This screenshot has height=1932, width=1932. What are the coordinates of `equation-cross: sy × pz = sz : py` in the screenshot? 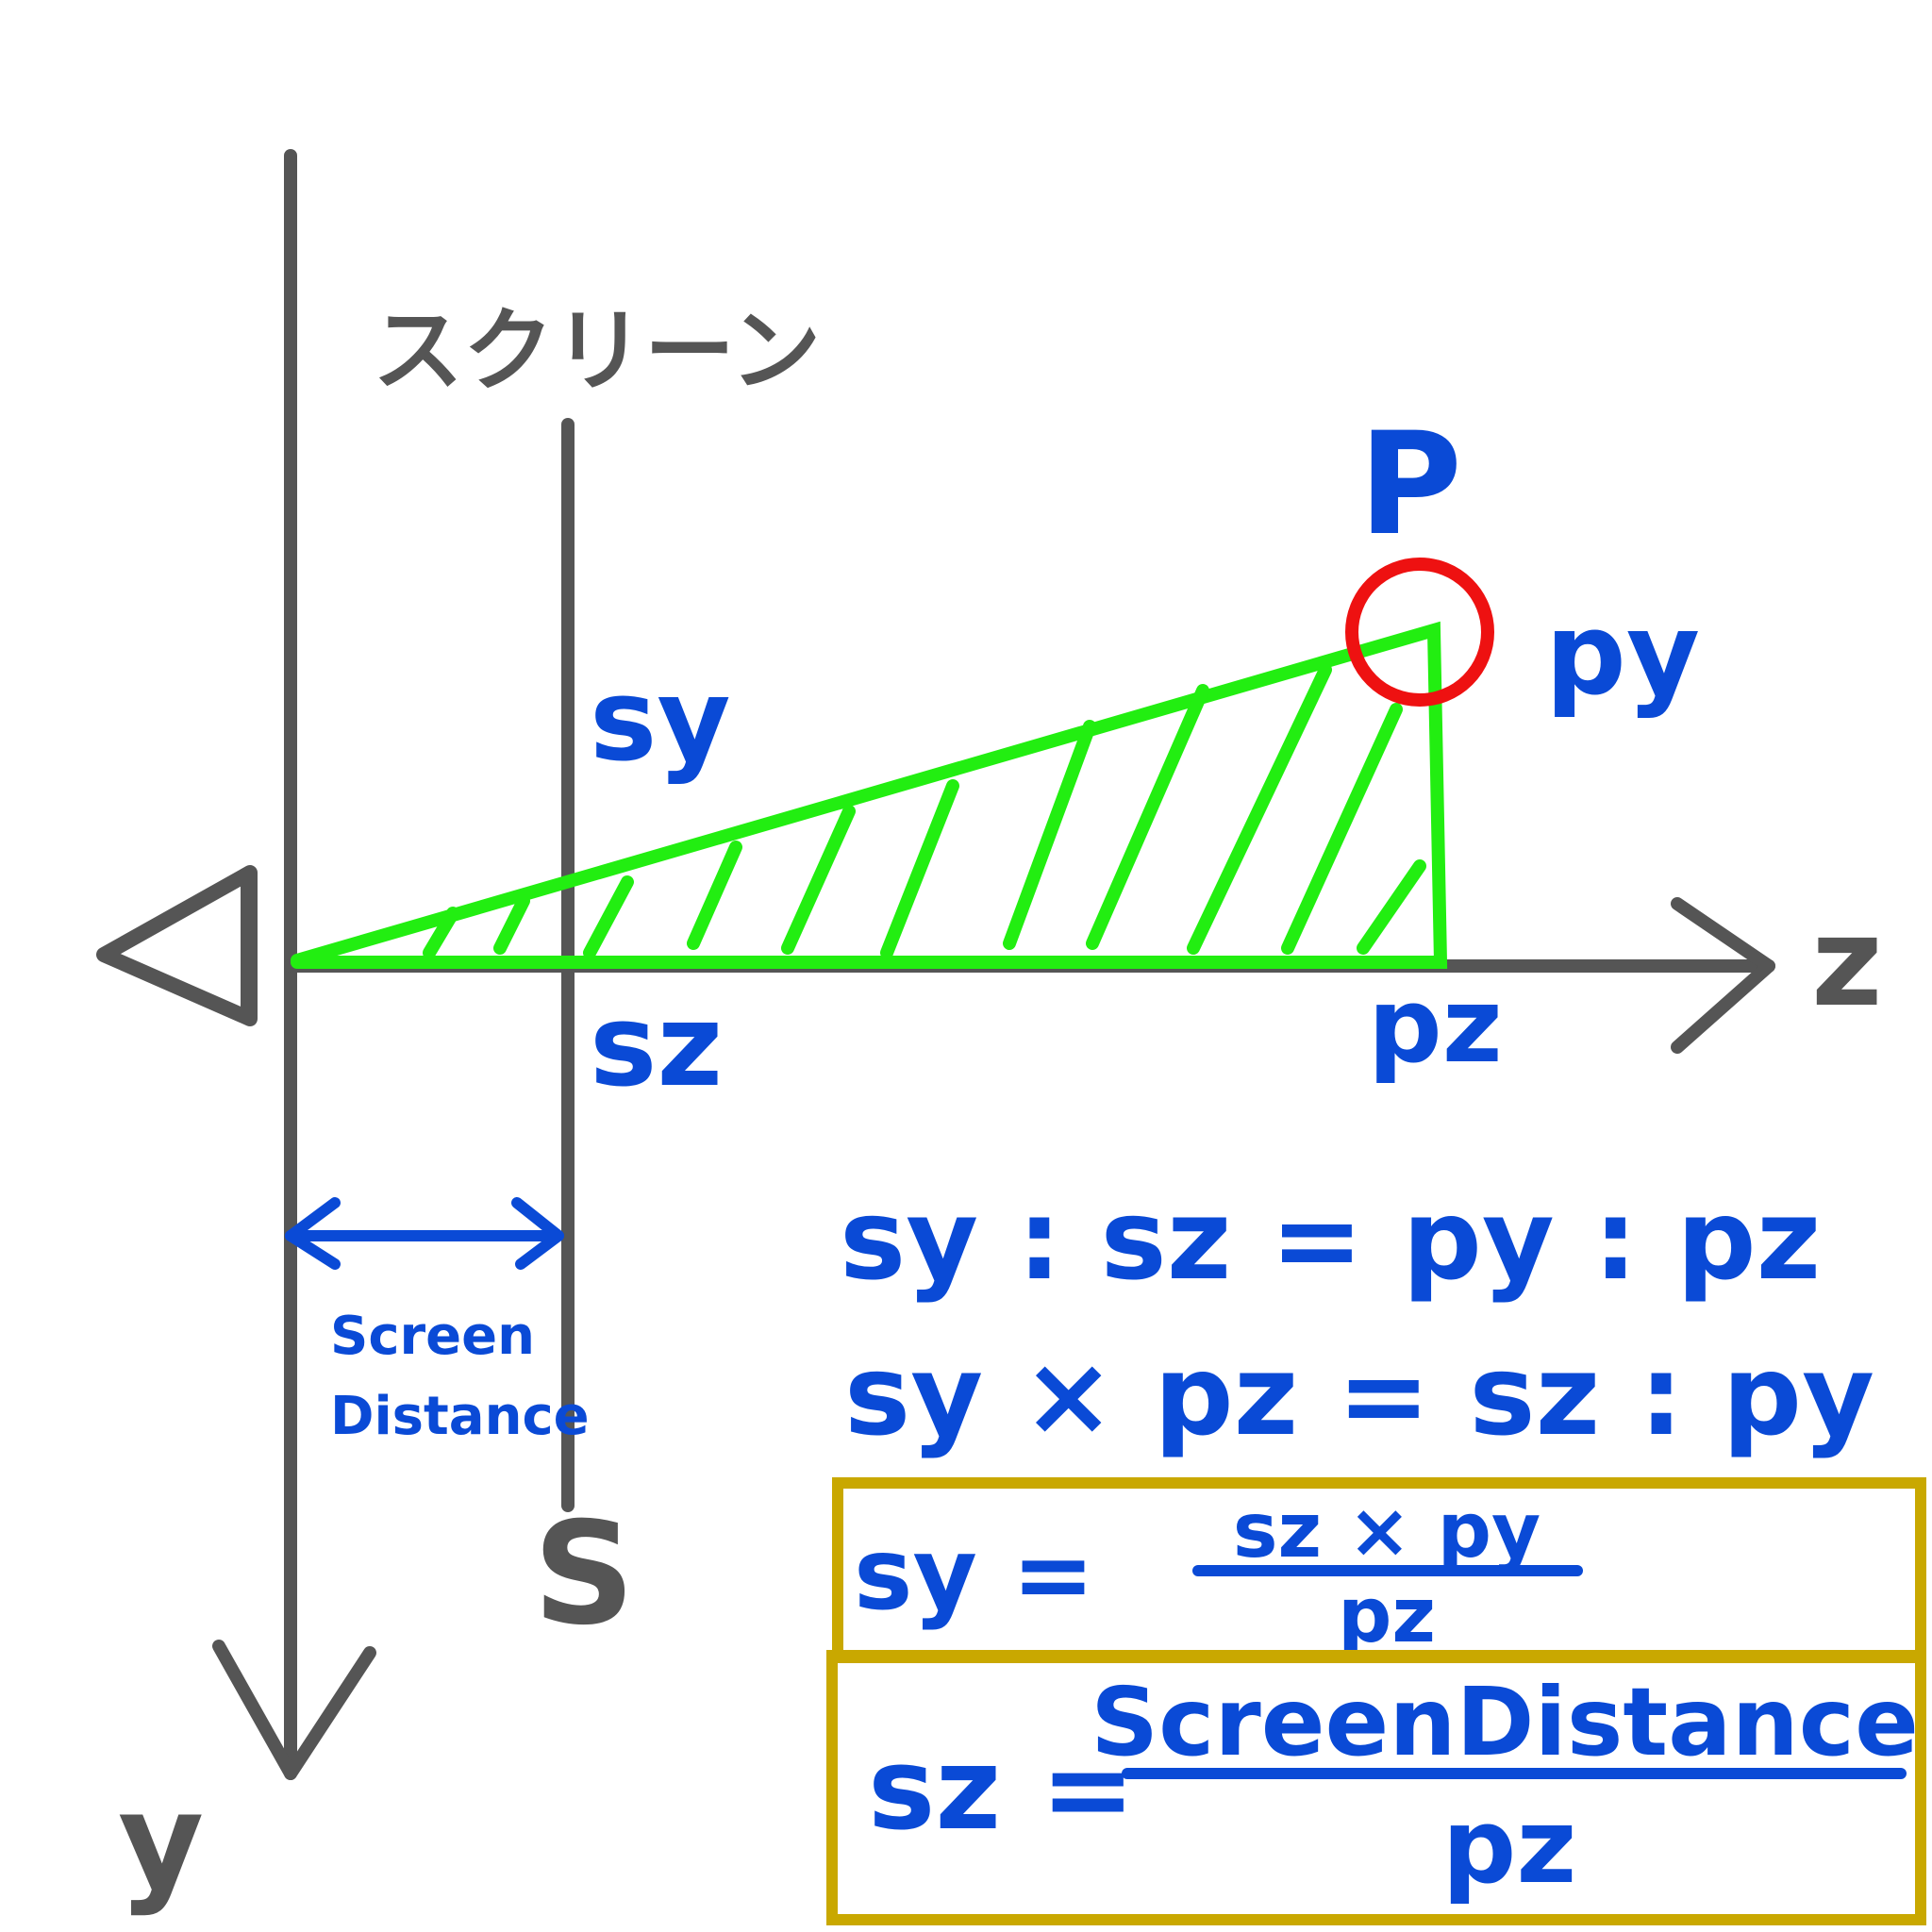 It's located at (1359, 1395).